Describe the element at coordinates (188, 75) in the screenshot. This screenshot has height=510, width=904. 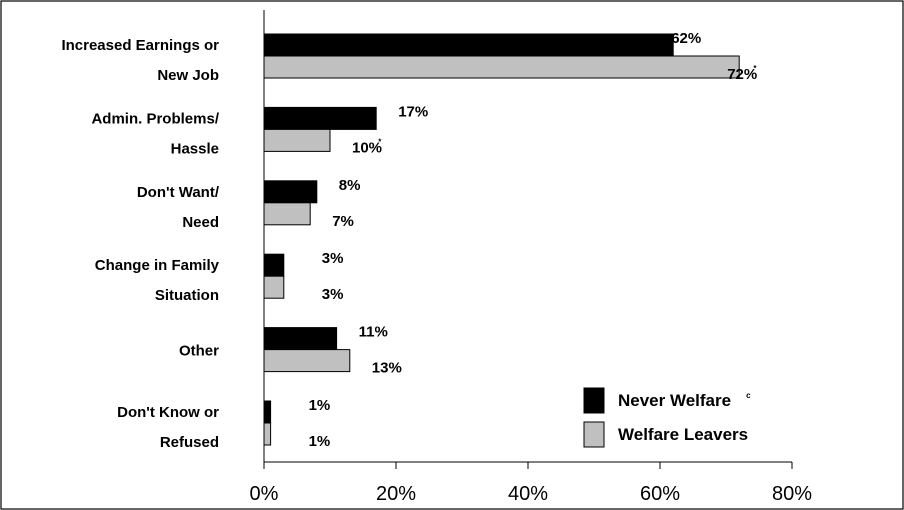
I see `category-label: New Job` at that location.